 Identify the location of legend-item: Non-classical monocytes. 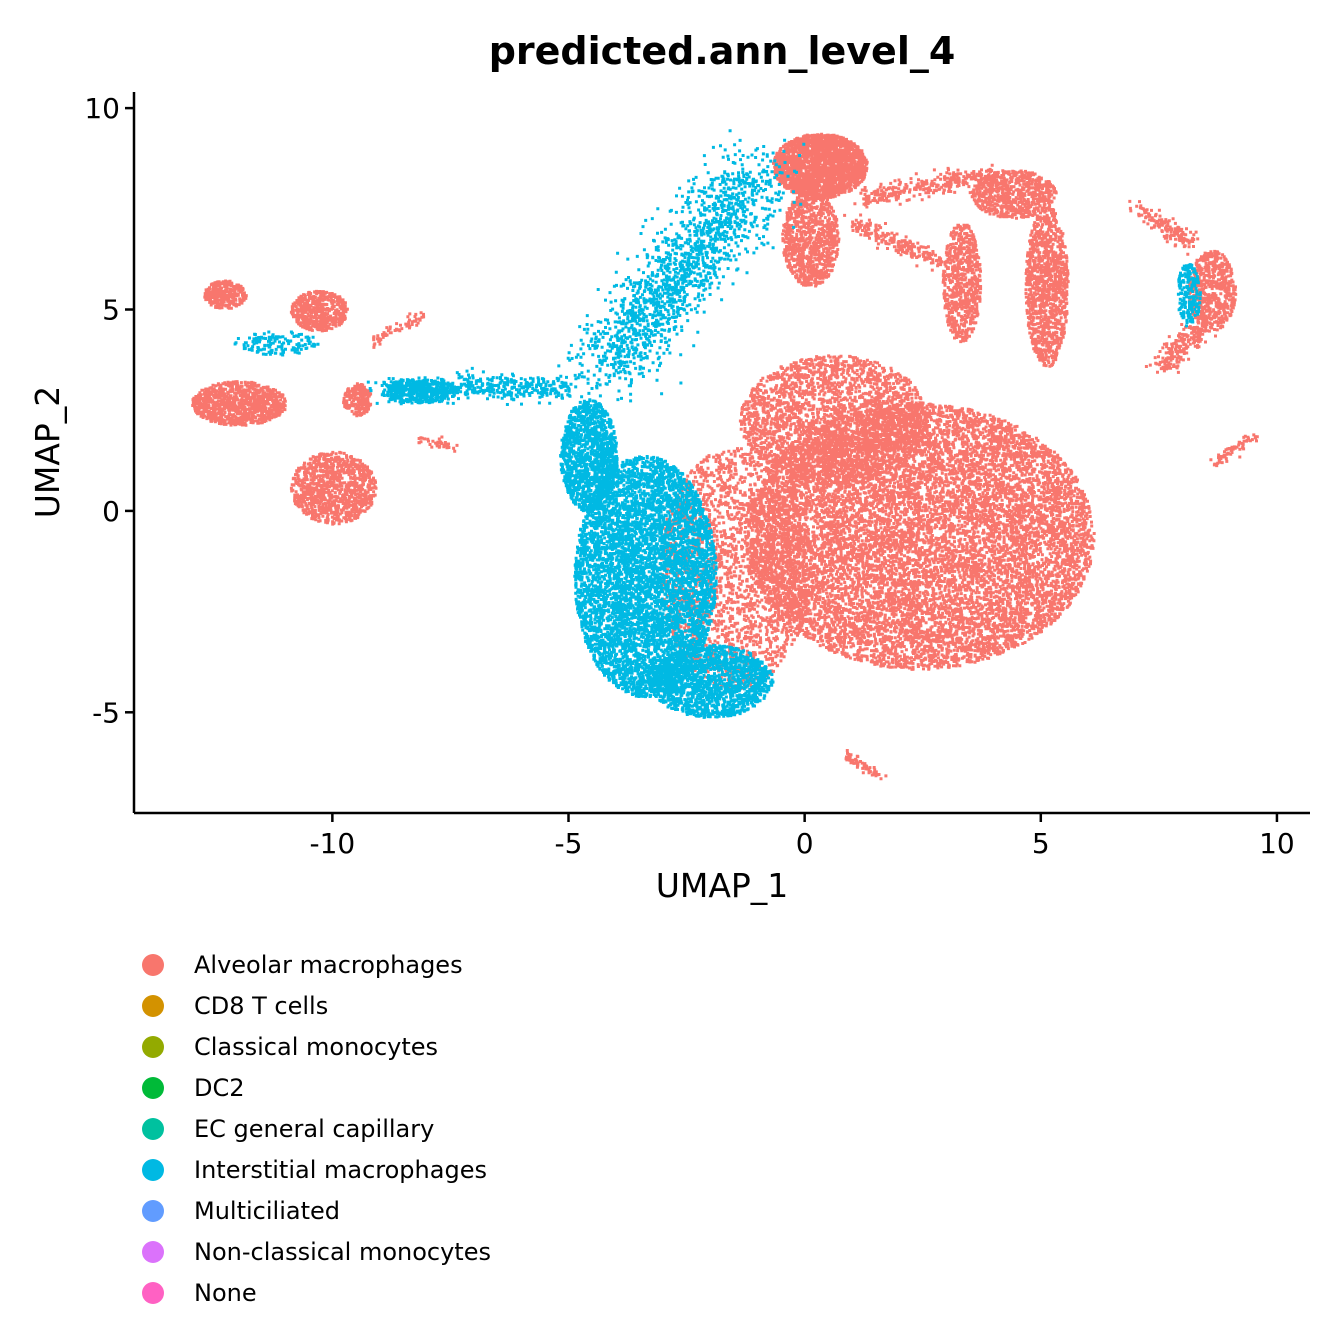
(316, 1251).